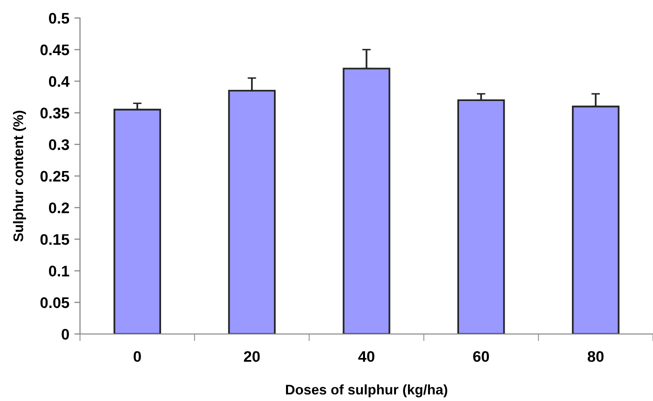  What do you see at coordinates (59, 144) in the screenshot?
I see `y-tick-label: 0.3` at bounding box center [59, 144].